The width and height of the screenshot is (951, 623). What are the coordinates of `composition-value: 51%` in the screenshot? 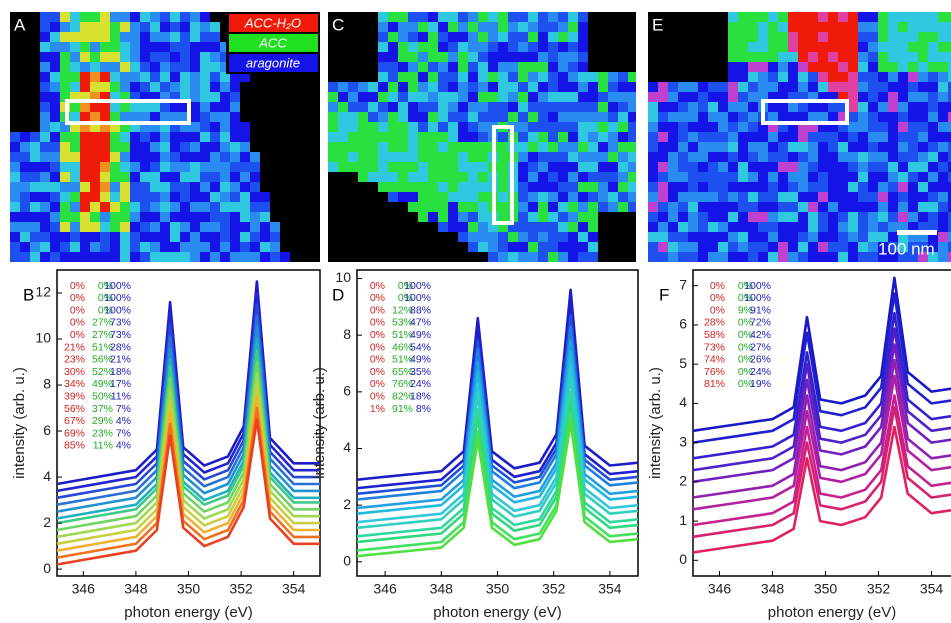 It's located at (402, 335).